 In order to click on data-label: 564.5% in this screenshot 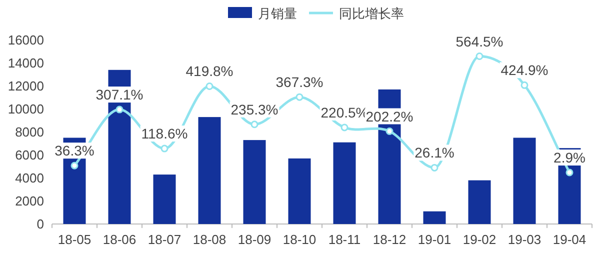, I will do `click(480, 41)`.